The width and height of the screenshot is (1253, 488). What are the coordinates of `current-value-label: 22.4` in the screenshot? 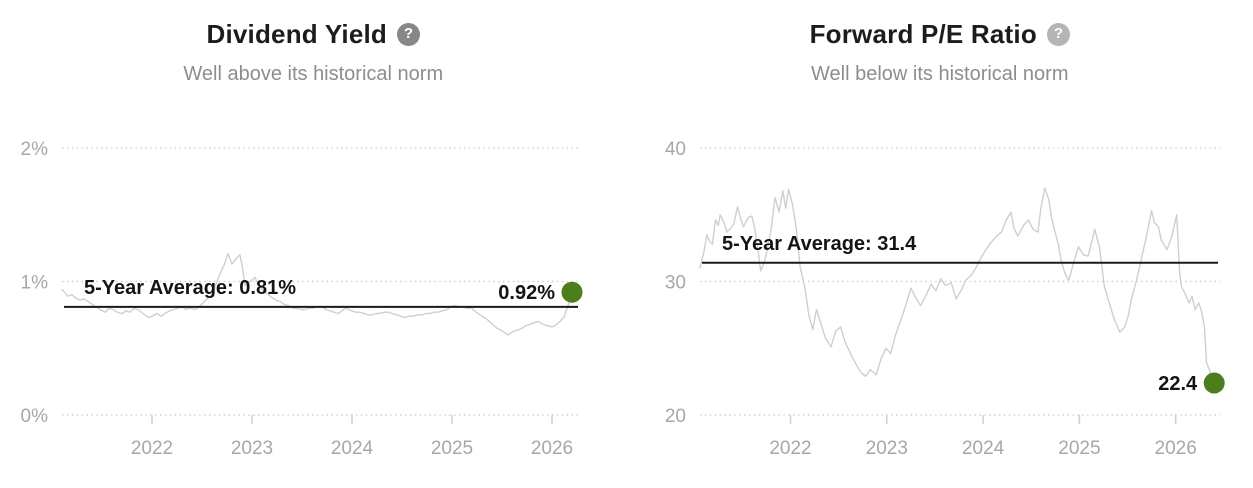 It's located at (1178, 384).